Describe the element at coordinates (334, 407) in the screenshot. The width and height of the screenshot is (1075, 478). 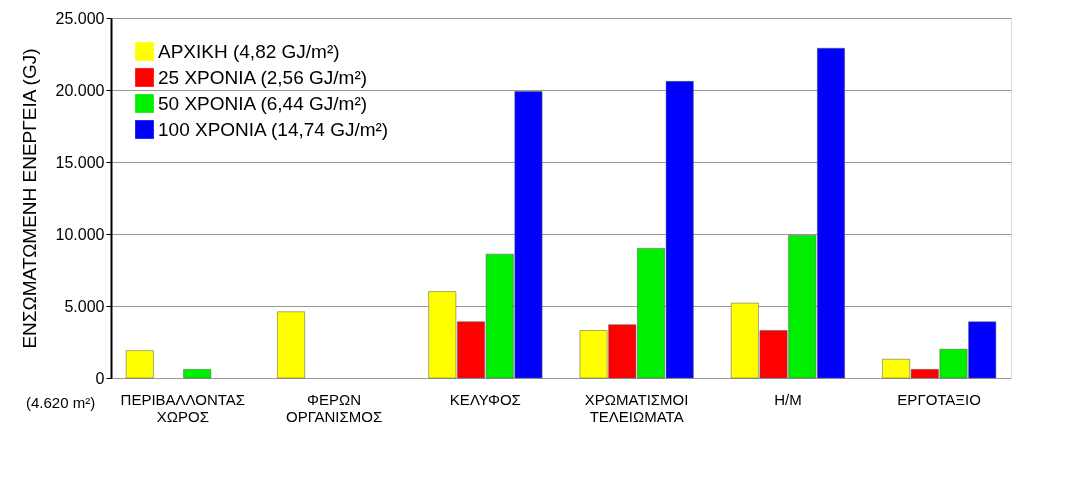
I see `x-tick-label: ΦΕΡΩΝ ΟΡΓΑΝΙΣΜΟΣ` at that location.